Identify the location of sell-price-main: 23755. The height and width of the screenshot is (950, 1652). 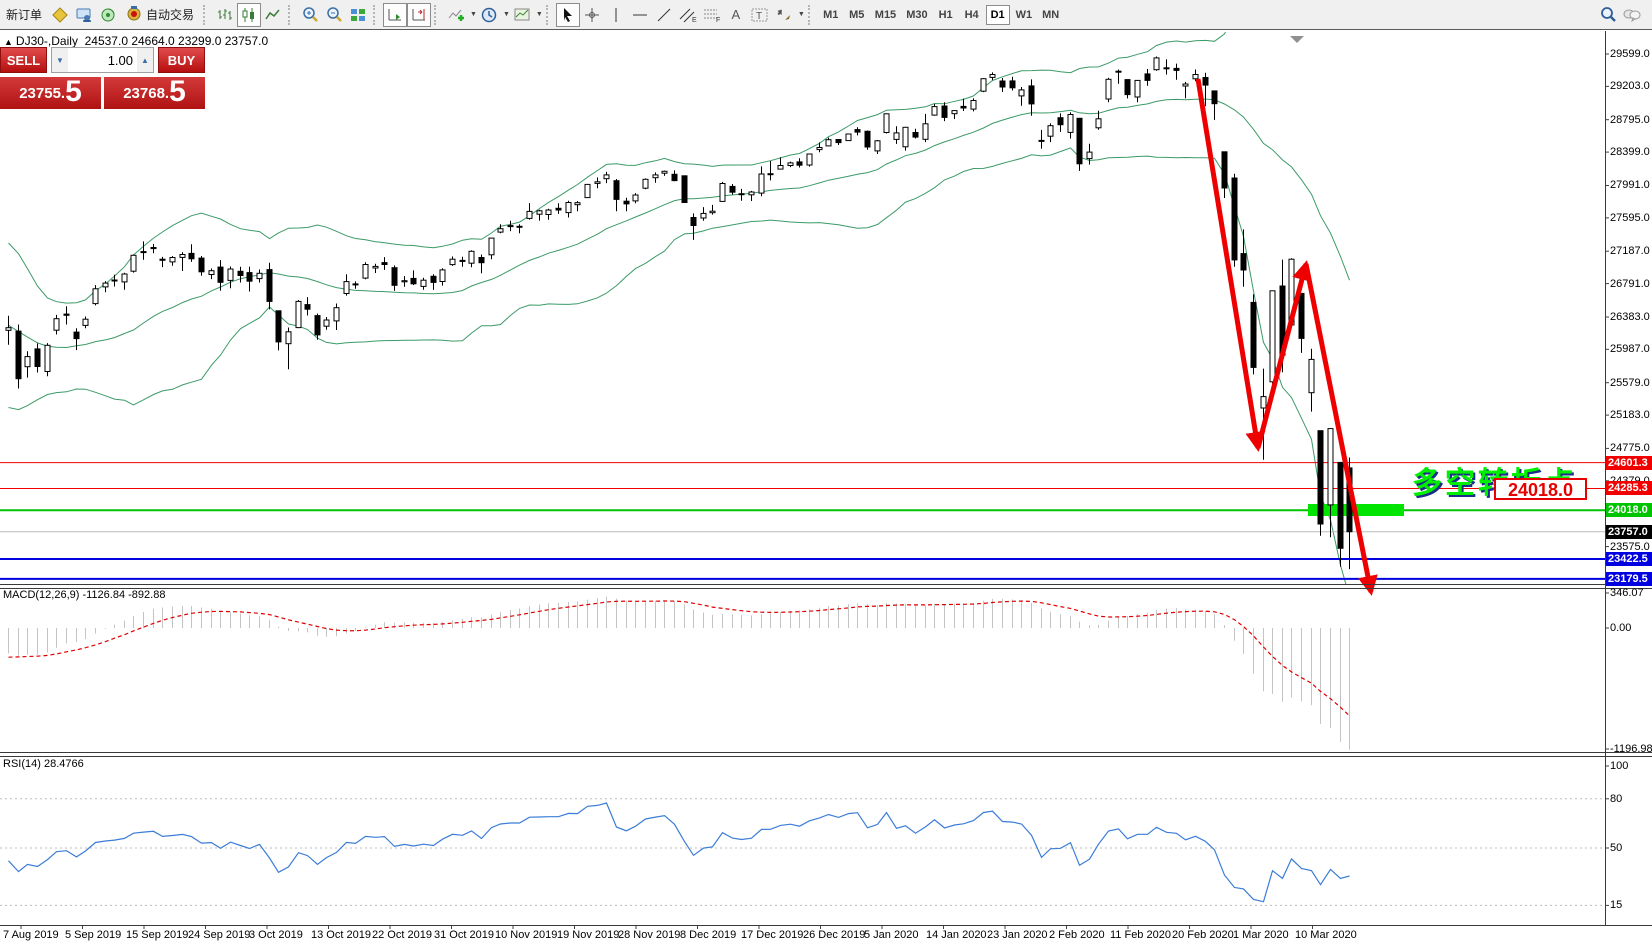
(40, 93).